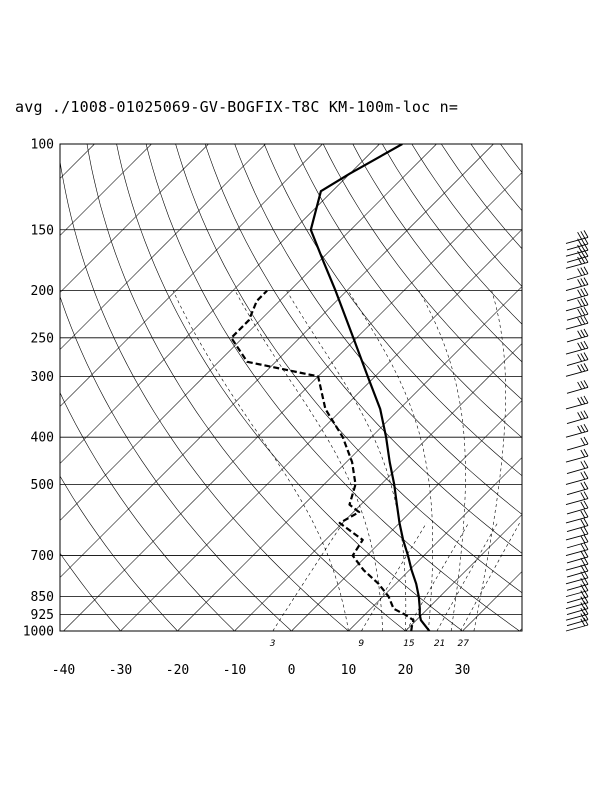 The image size is (612, 792). What do you see at coordinates (396, 576) in the screenshot?
I see `mixing-ratio-grid` at bounding box center [396, 576].